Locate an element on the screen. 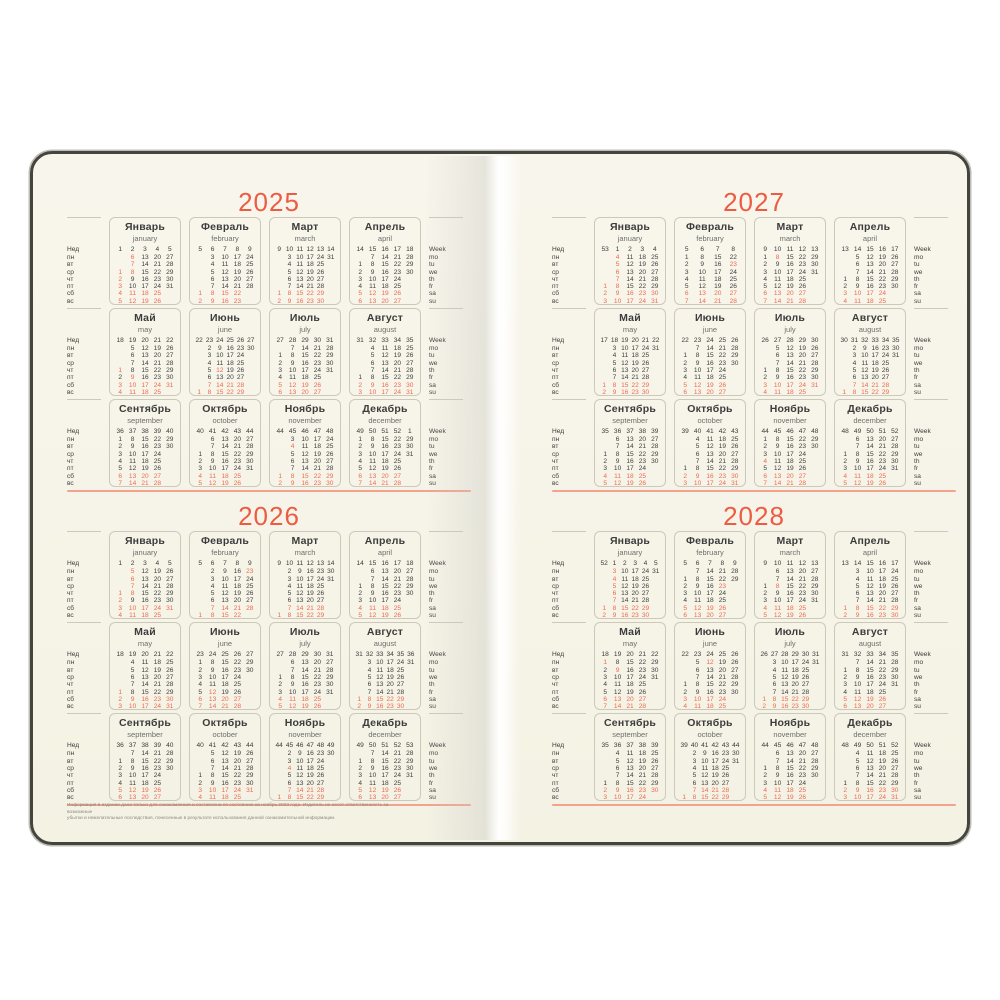  week-number: 2 is located at coordinates (630, 249).